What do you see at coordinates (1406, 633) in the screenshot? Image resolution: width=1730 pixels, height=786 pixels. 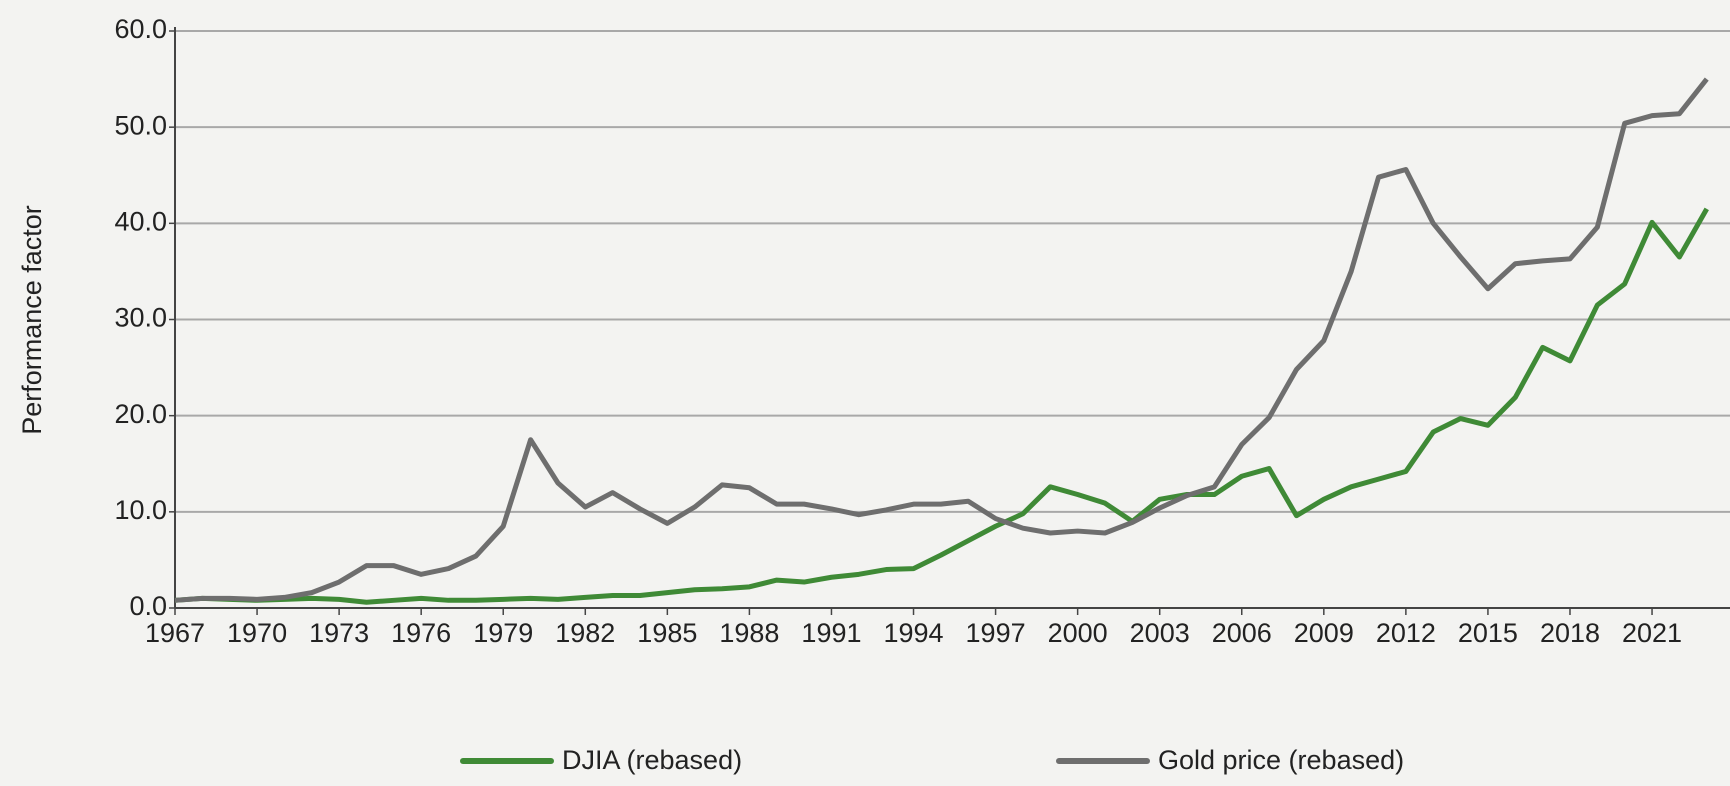 I see `x-tick-label: 2012` at bounding box center [1406, 633].